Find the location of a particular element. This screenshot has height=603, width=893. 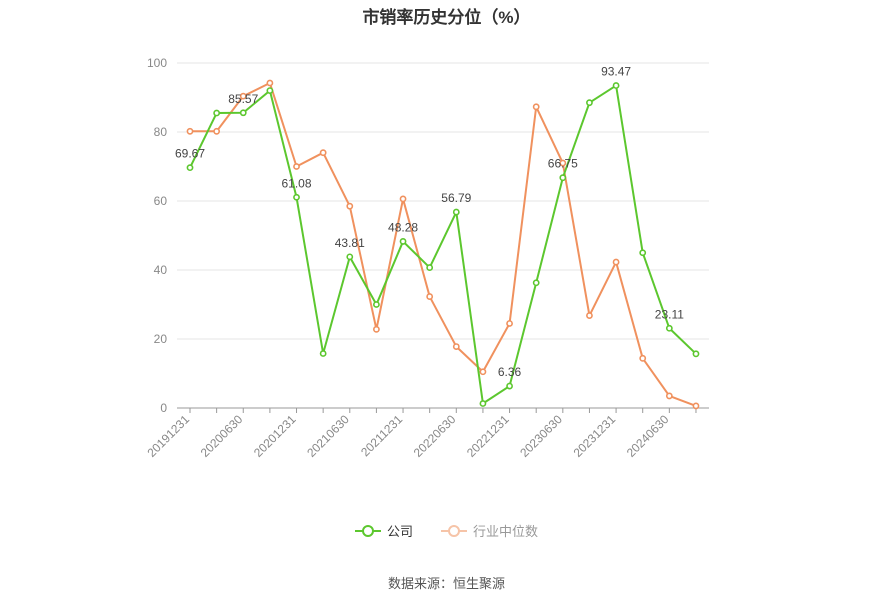

x-tick-label: 20201231 is located at coordinates (275, 436).